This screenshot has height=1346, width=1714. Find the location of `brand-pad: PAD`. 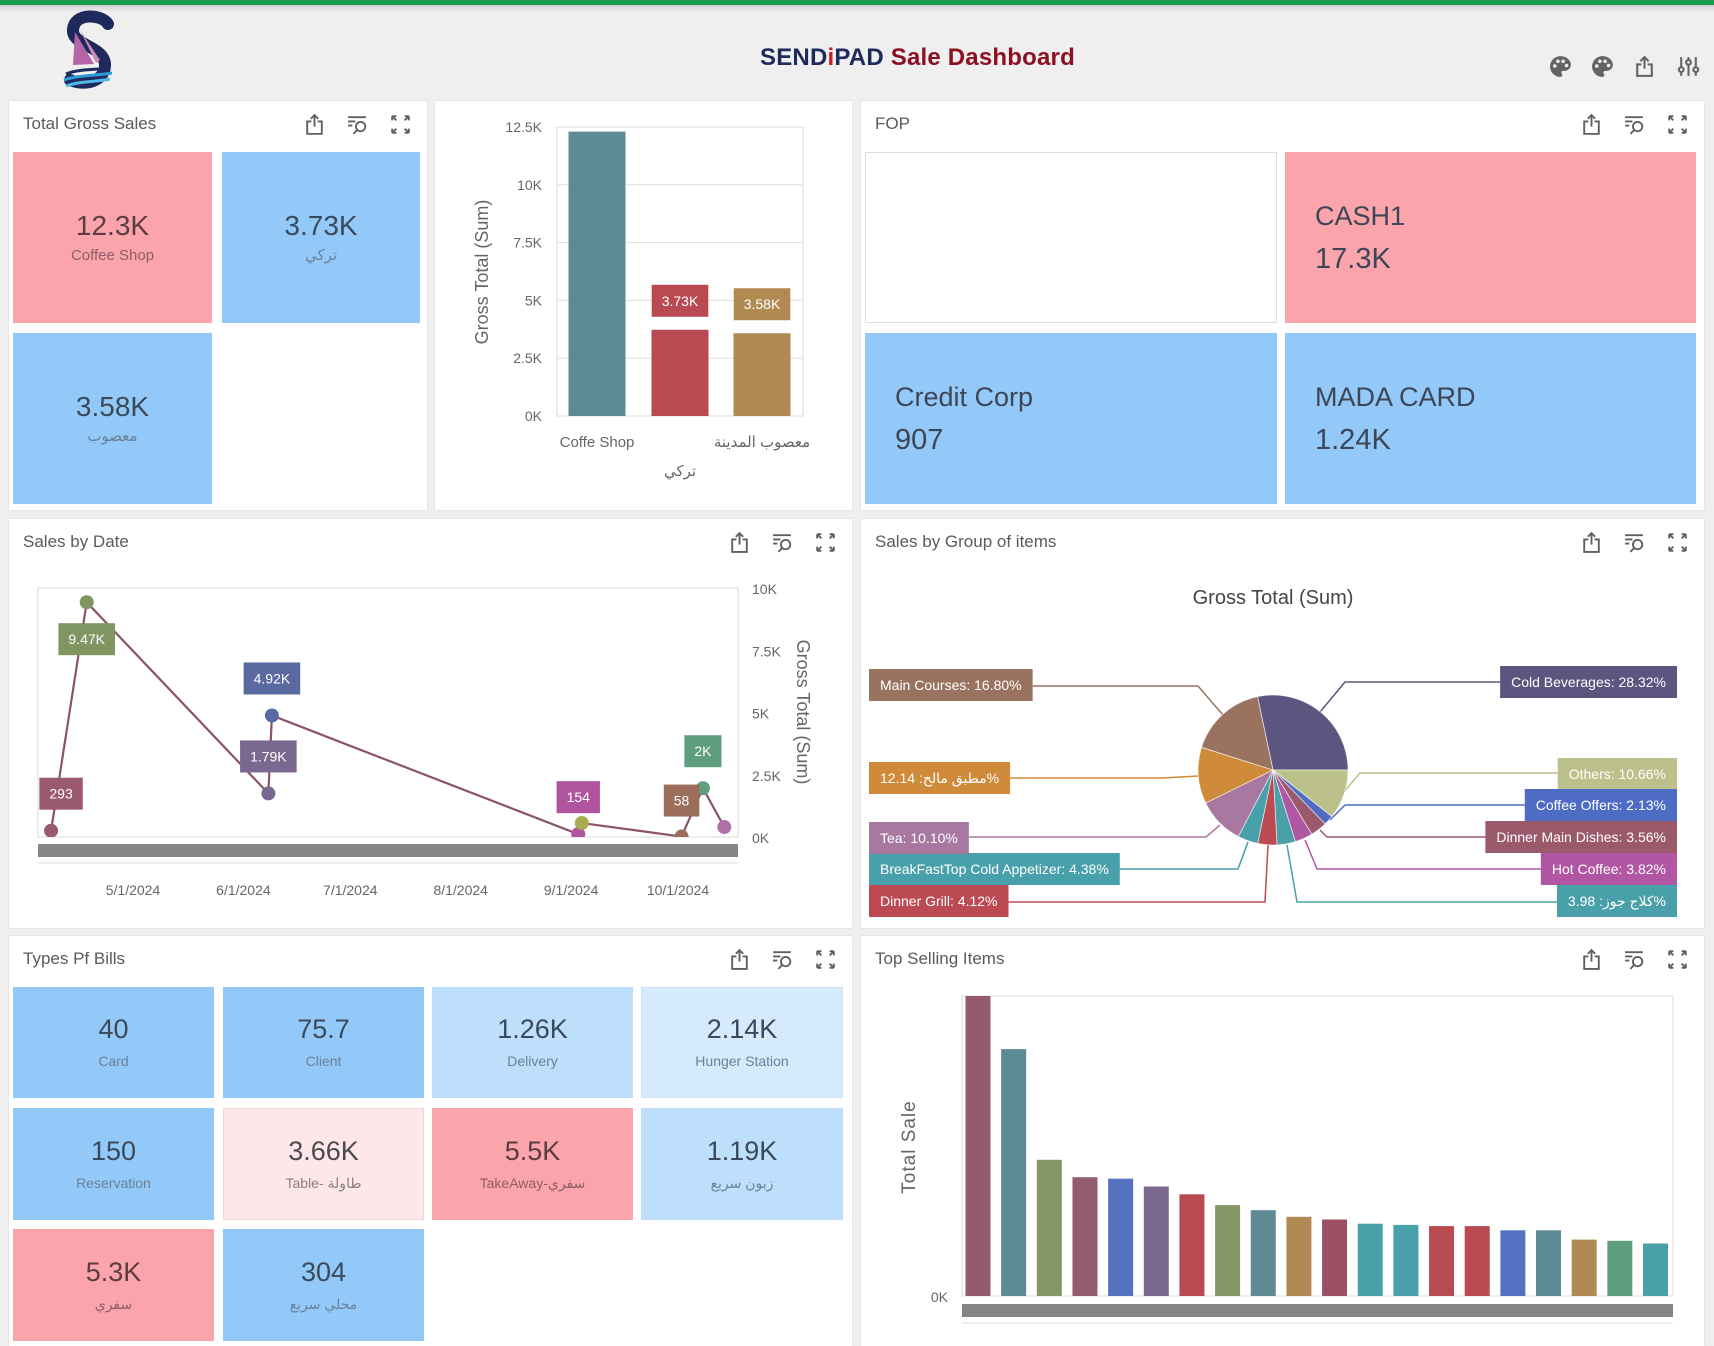

brand-pad: PAD is located at coordinates (859, 57).